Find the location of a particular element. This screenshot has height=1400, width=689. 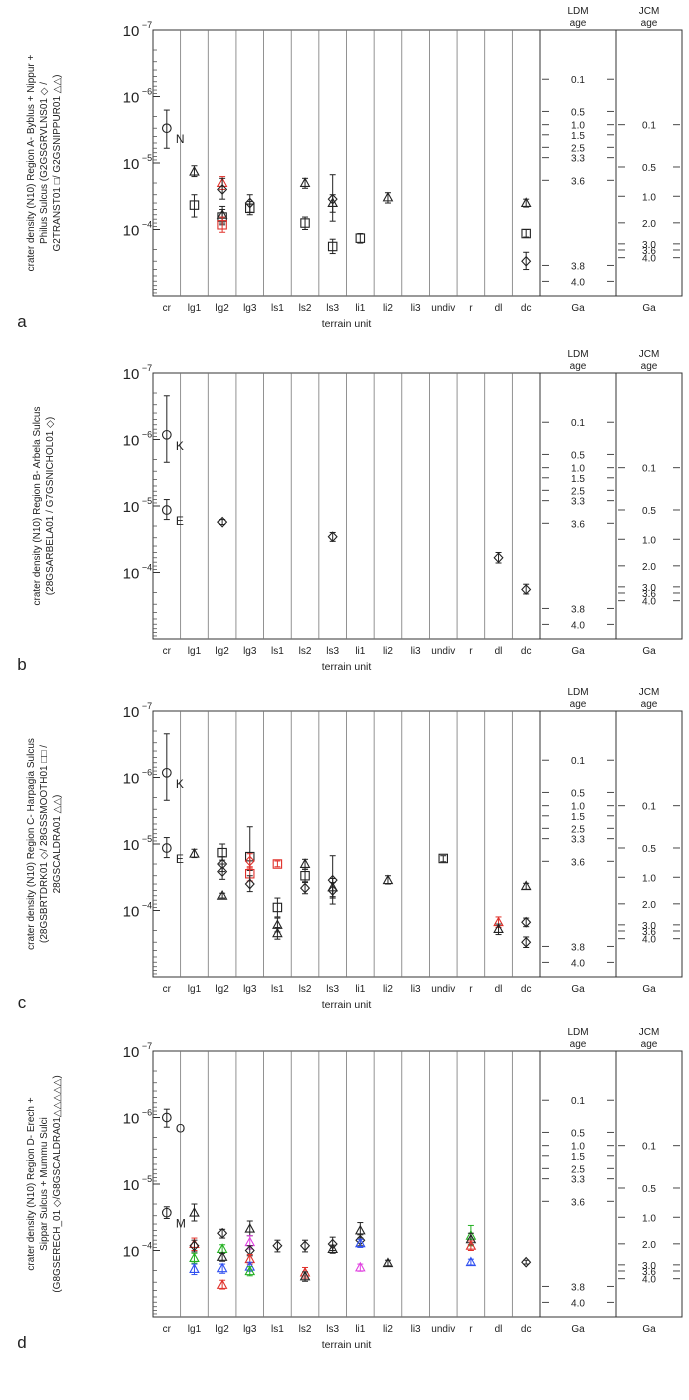

y-tick-exponent: −4 is located at coordinates (147, 906).